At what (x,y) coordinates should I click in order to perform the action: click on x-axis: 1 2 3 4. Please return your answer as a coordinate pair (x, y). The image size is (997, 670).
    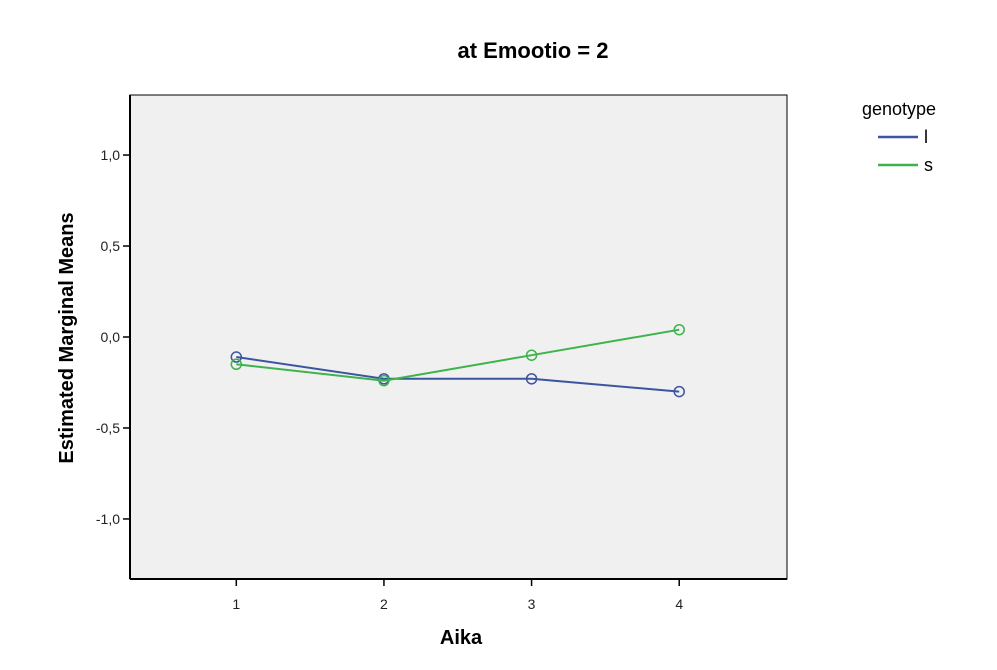
    Looking at the image, I should click on (458, 595).